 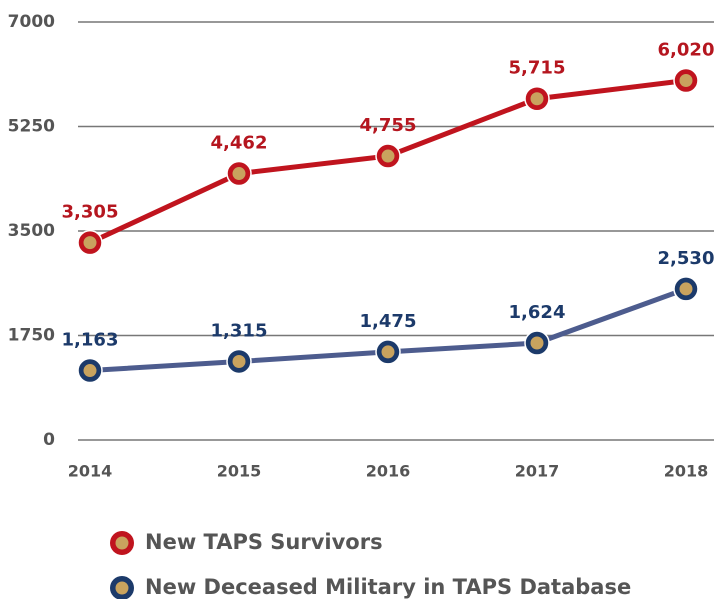 What do you see at coordinates (239, 330) in the screenshot?
I see `value-label: 1,315` at bounding box center [239, 330].